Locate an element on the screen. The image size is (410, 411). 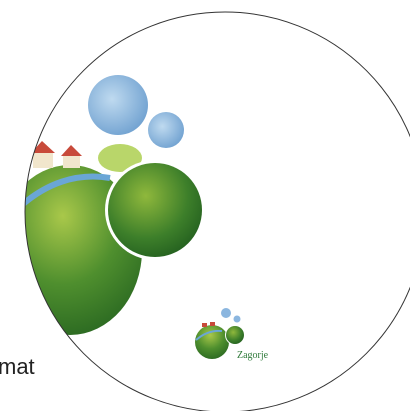
side-label: mat is located at coordinates (17, 366).